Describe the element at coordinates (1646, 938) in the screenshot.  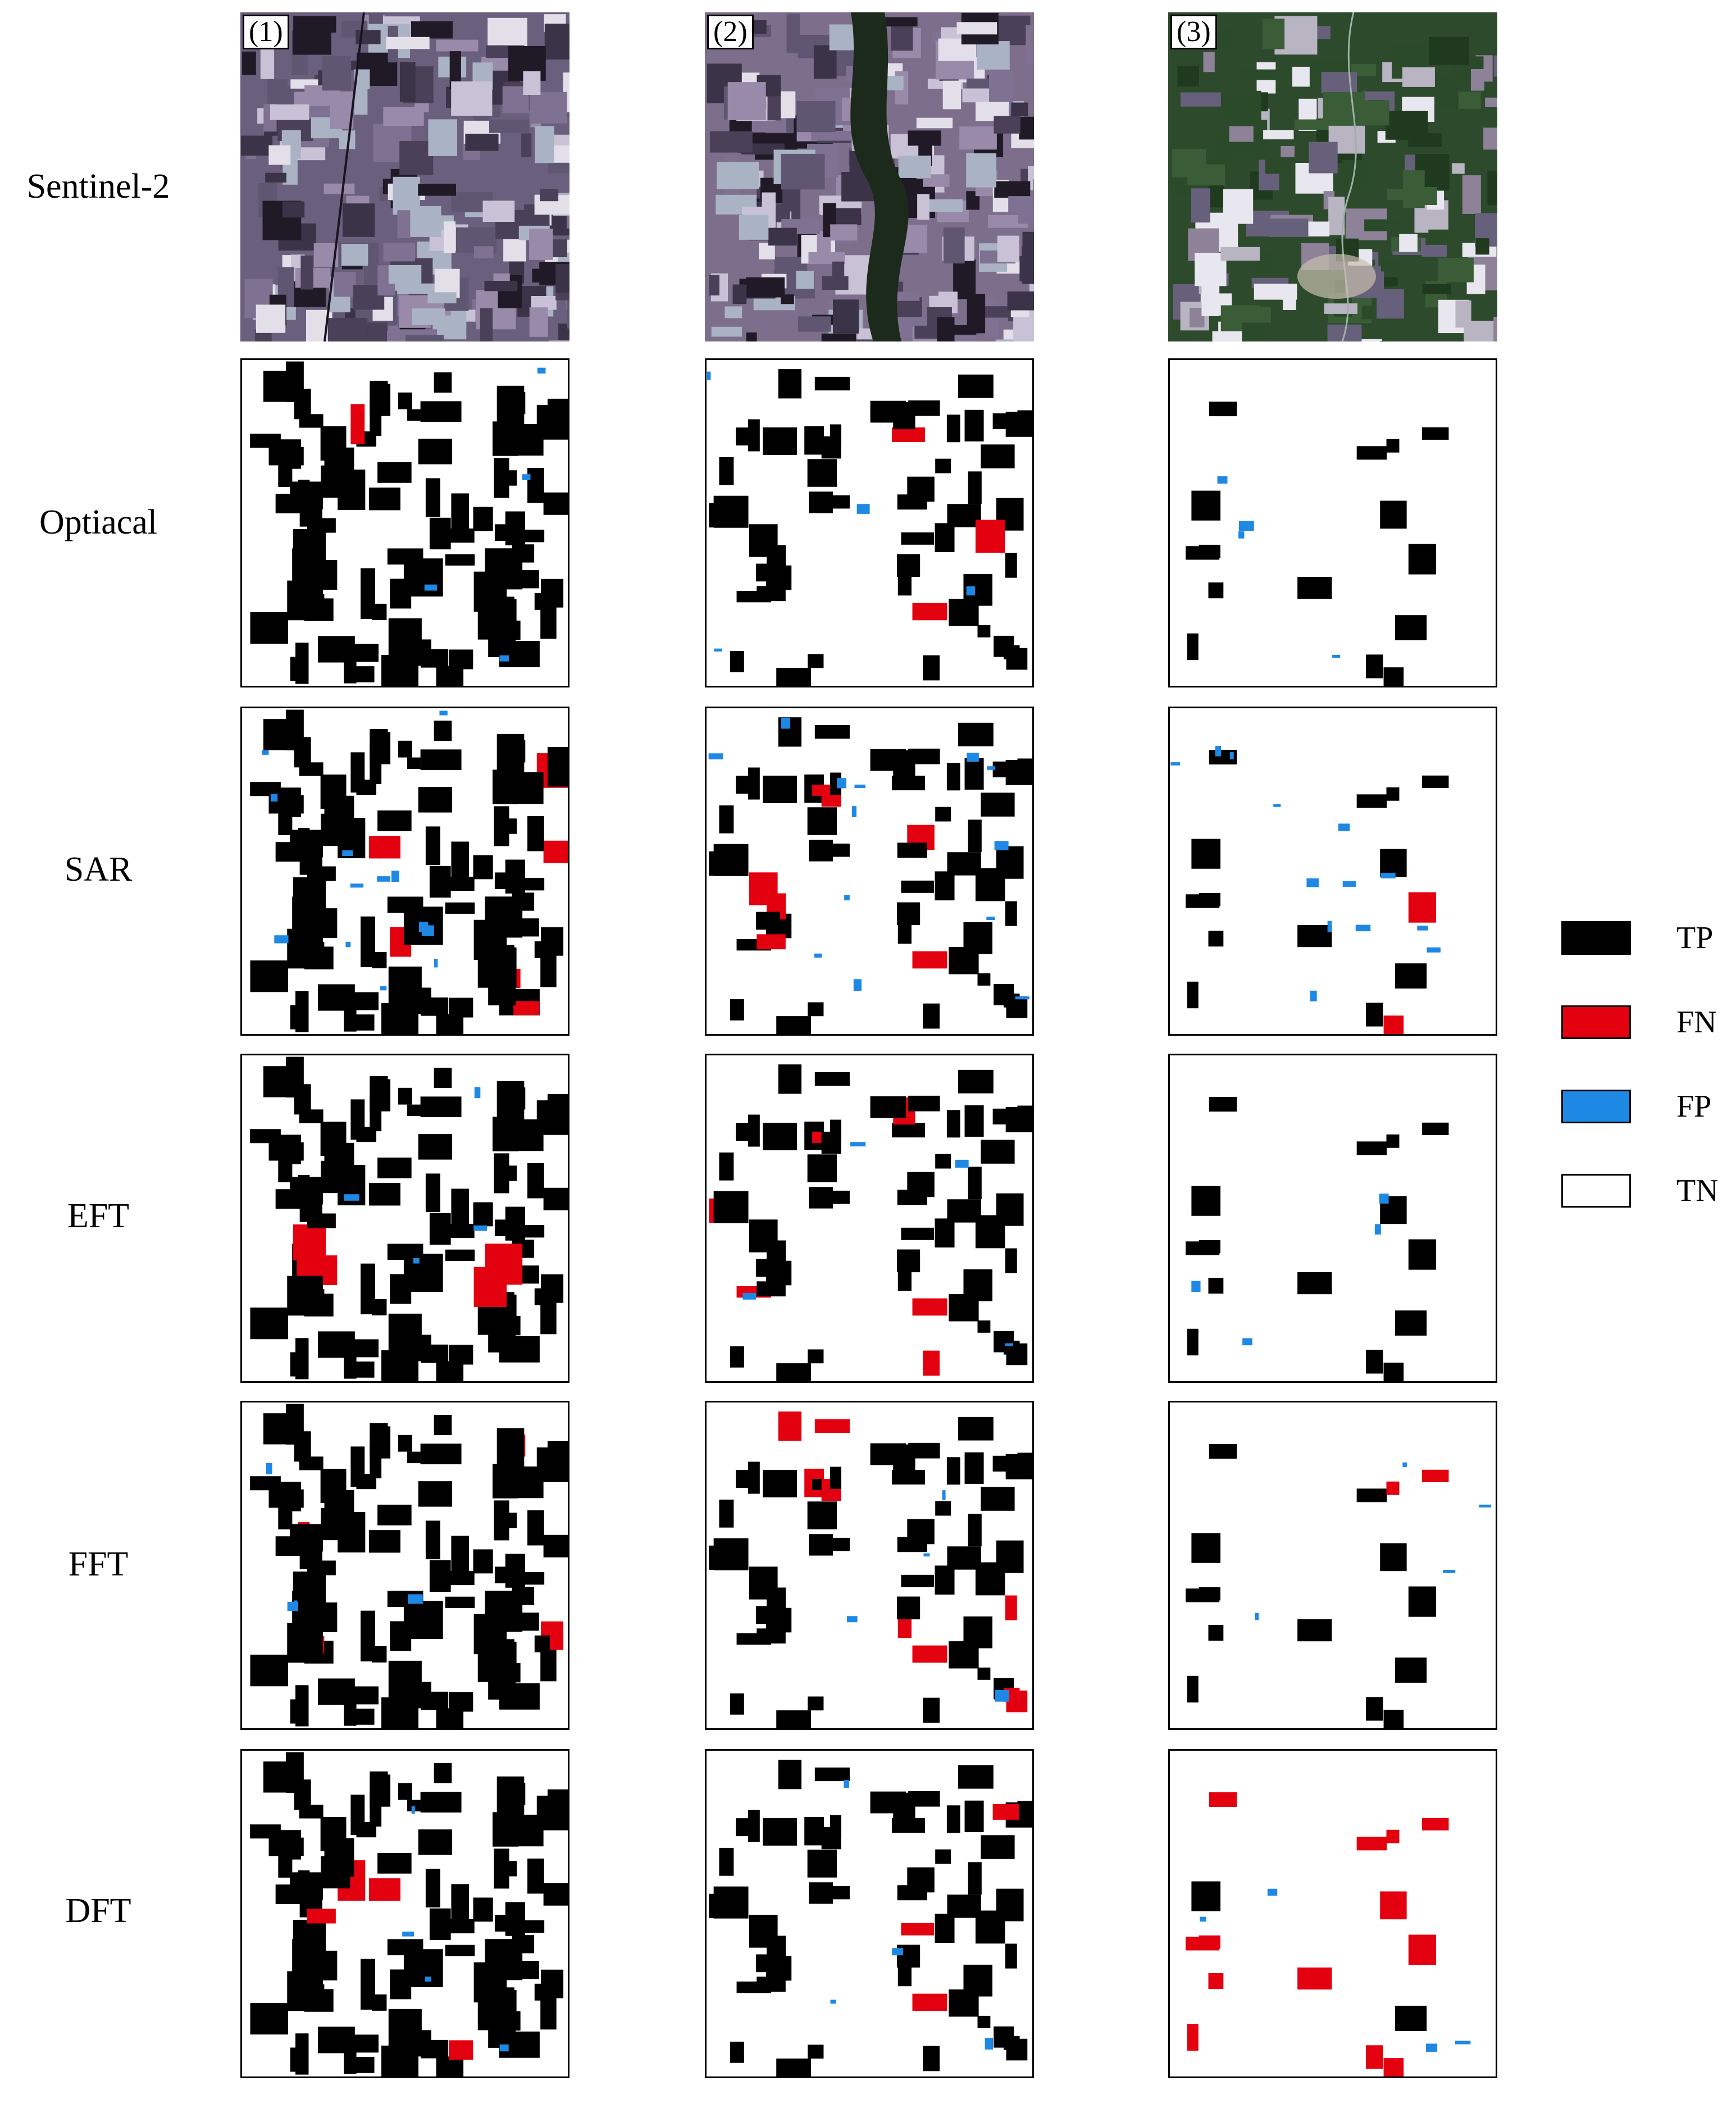
I see `legend-item-tp: TP` at that location.